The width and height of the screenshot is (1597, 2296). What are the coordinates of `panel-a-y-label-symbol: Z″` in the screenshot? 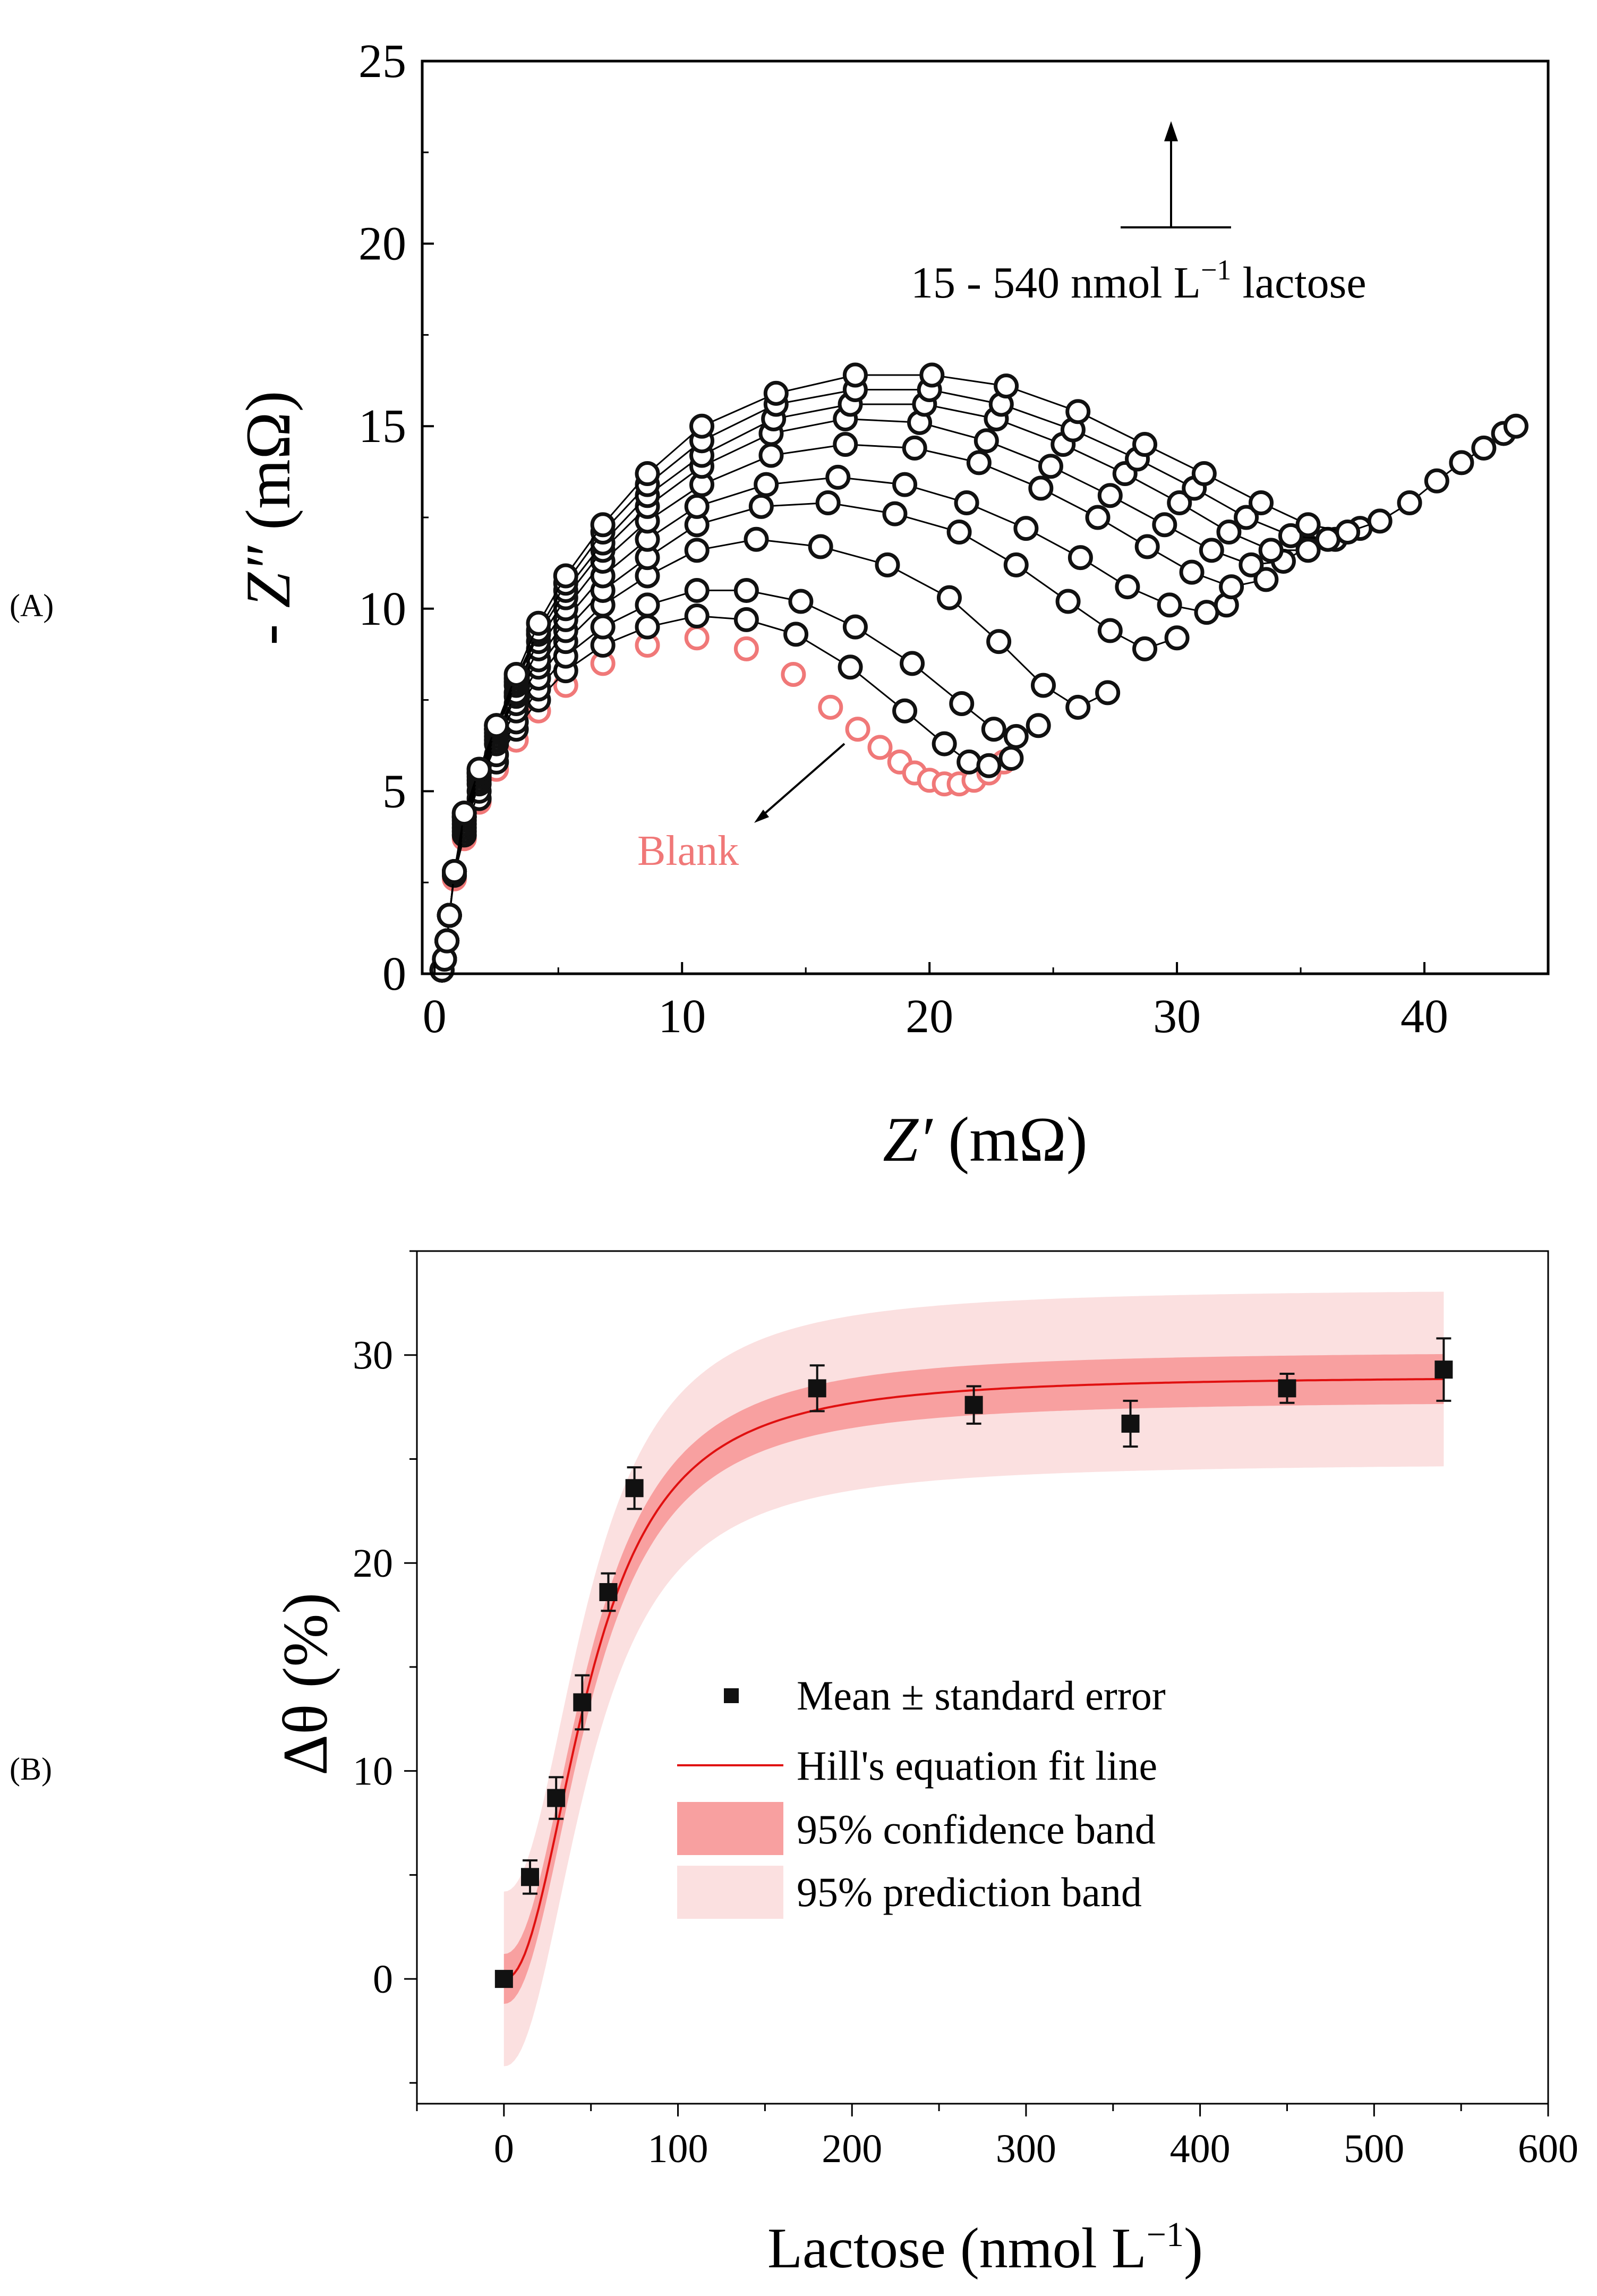 It's located at (268, 576).